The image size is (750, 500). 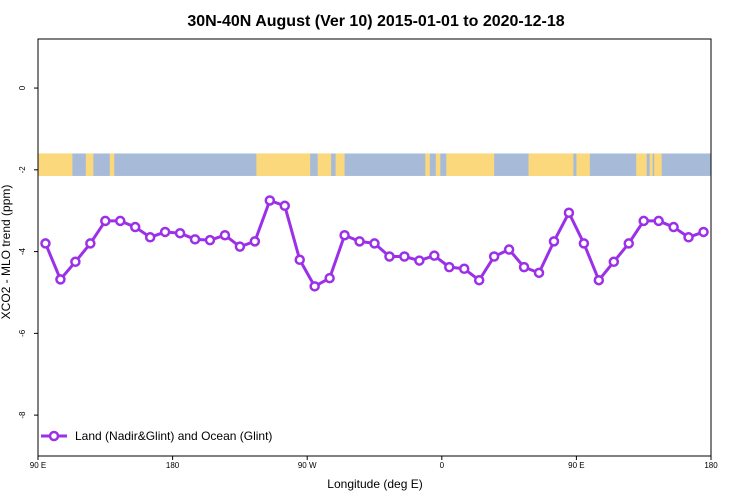 What do you see at coordinates (22, 87) in the screenshot?
I see `y-tick-label: 0` at bounding box center [22, 87].